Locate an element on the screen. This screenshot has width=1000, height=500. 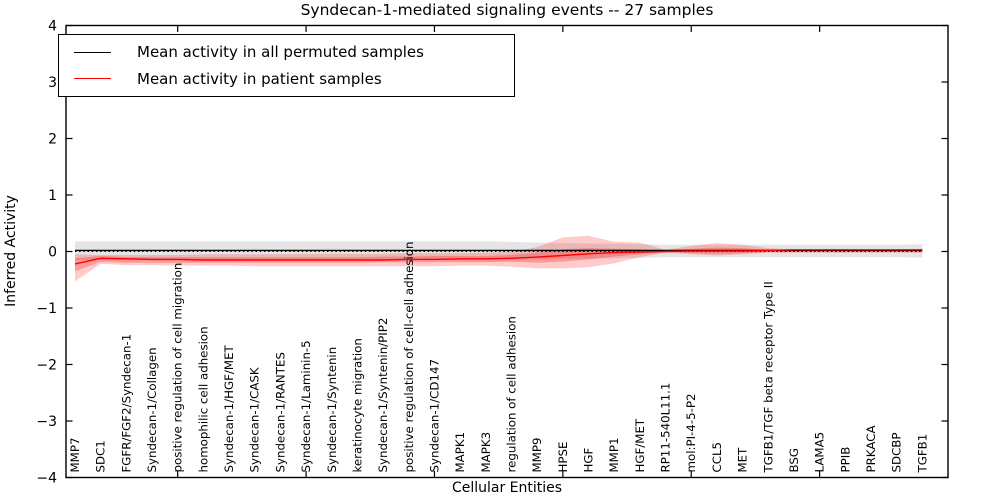
band-patient-range-inner is located at coordinates (499, 259).